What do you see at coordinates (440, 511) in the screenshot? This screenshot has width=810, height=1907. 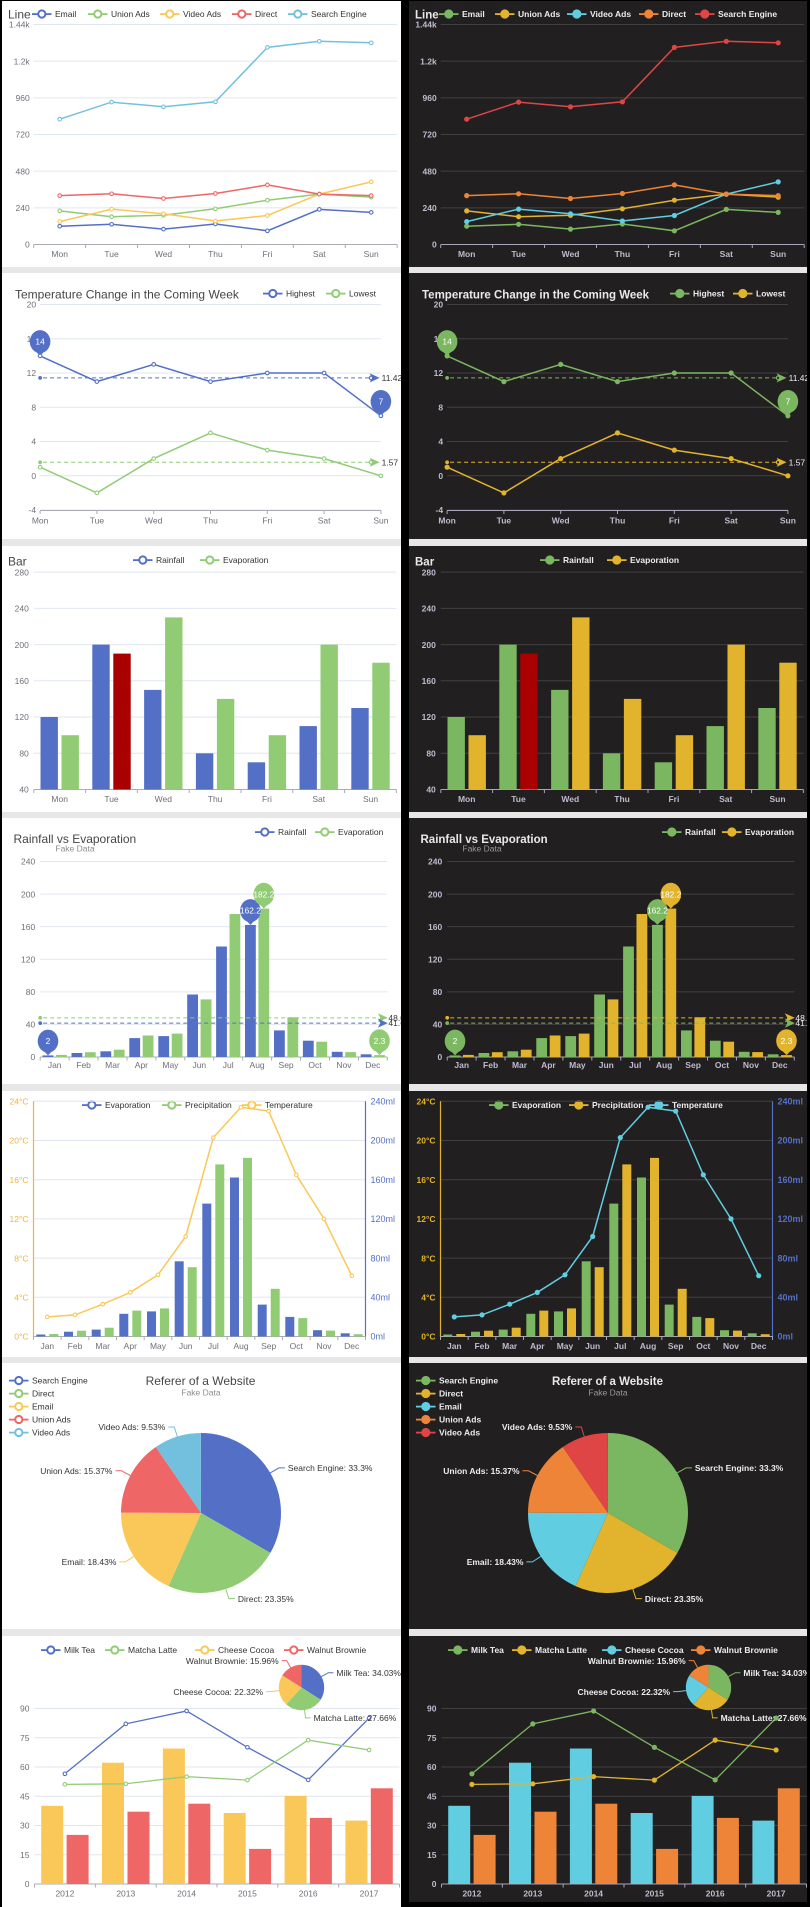 I see `svg-text: -4` at bounding box center [440, 511].